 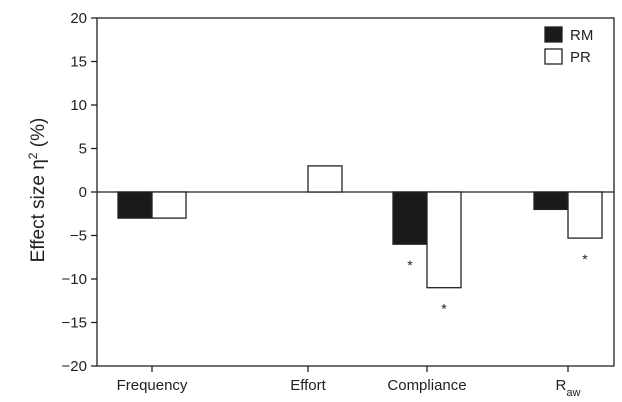 What do you see at coordinates (78, 236) in the screenshot?
I see `y-tick-label-3: −5` at bounding box center [78, 236].